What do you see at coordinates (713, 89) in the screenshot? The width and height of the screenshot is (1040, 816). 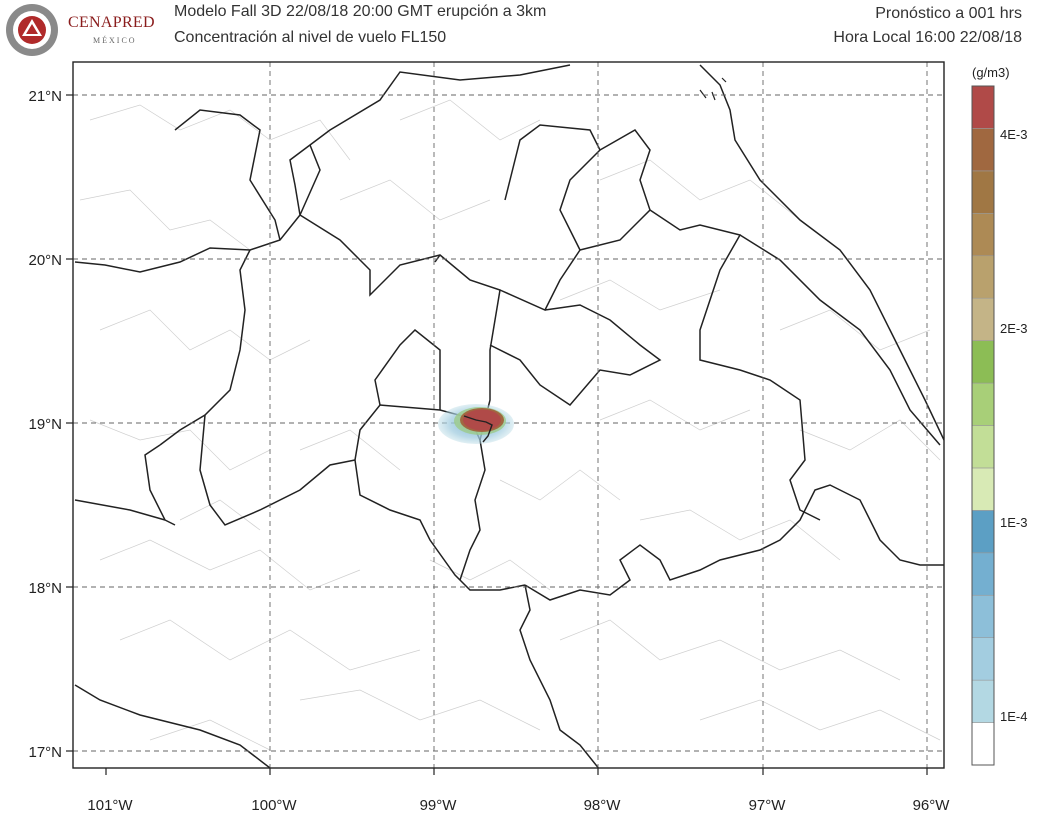 I see `coastal-islets` at bounding box center [713, 89].